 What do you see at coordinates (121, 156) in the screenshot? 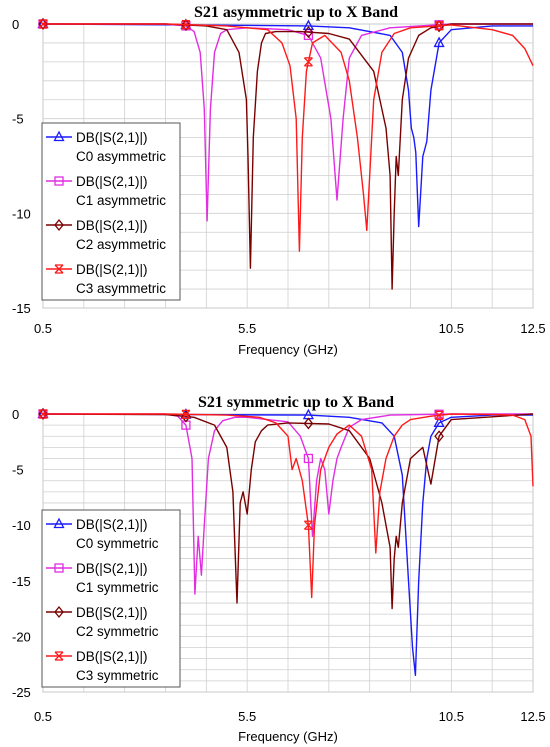
I see `legend-sublabel: C0 asymmetric` at bounding box center [121, 156].